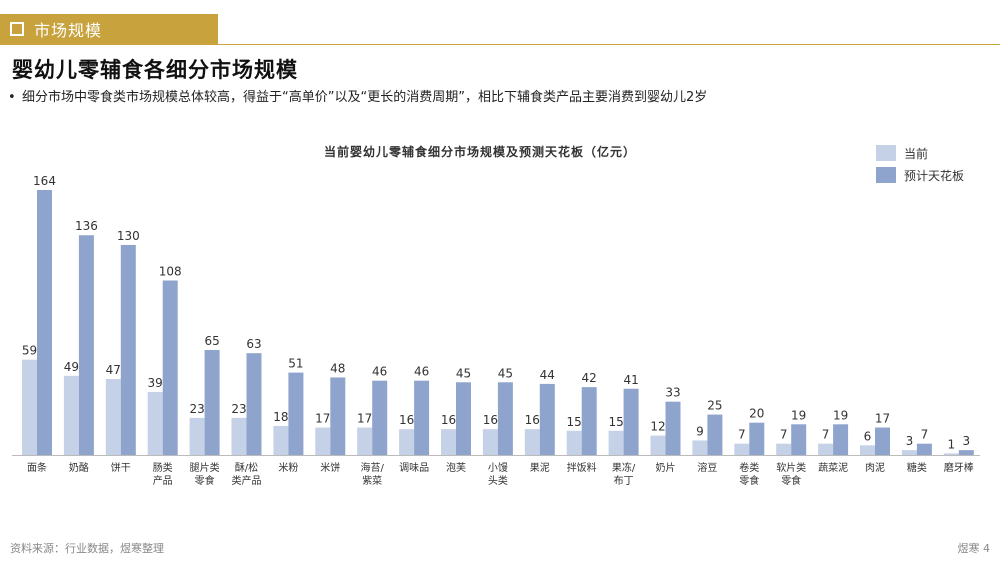 This screenshot has width=1000, height=562. Describe the element at coordinates (966, 441) in the screenshot. I see `data-label-ceiling-22: 3` at that location.